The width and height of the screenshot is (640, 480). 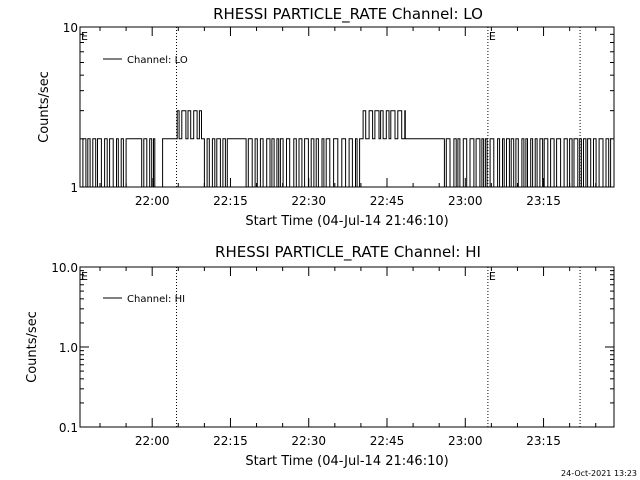 I want to click on legend-label: Channel: HI, so click(x=156, y=299).